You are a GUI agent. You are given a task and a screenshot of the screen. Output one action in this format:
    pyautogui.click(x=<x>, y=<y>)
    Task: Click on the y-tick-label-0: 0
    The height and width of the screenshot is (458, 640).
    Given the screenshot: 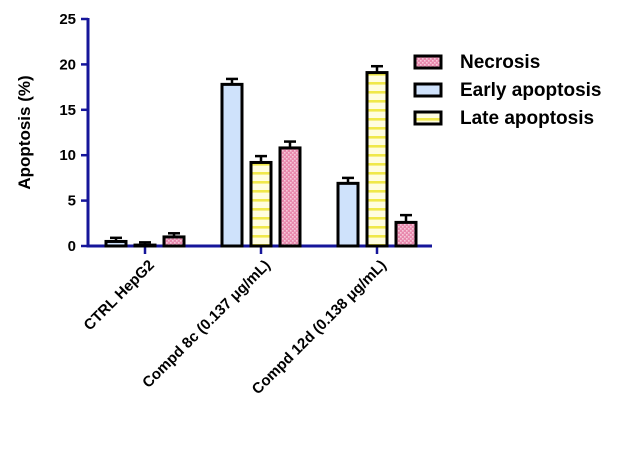 What is the action you would take?
    pyautogui.click(x=72, y=246)
    